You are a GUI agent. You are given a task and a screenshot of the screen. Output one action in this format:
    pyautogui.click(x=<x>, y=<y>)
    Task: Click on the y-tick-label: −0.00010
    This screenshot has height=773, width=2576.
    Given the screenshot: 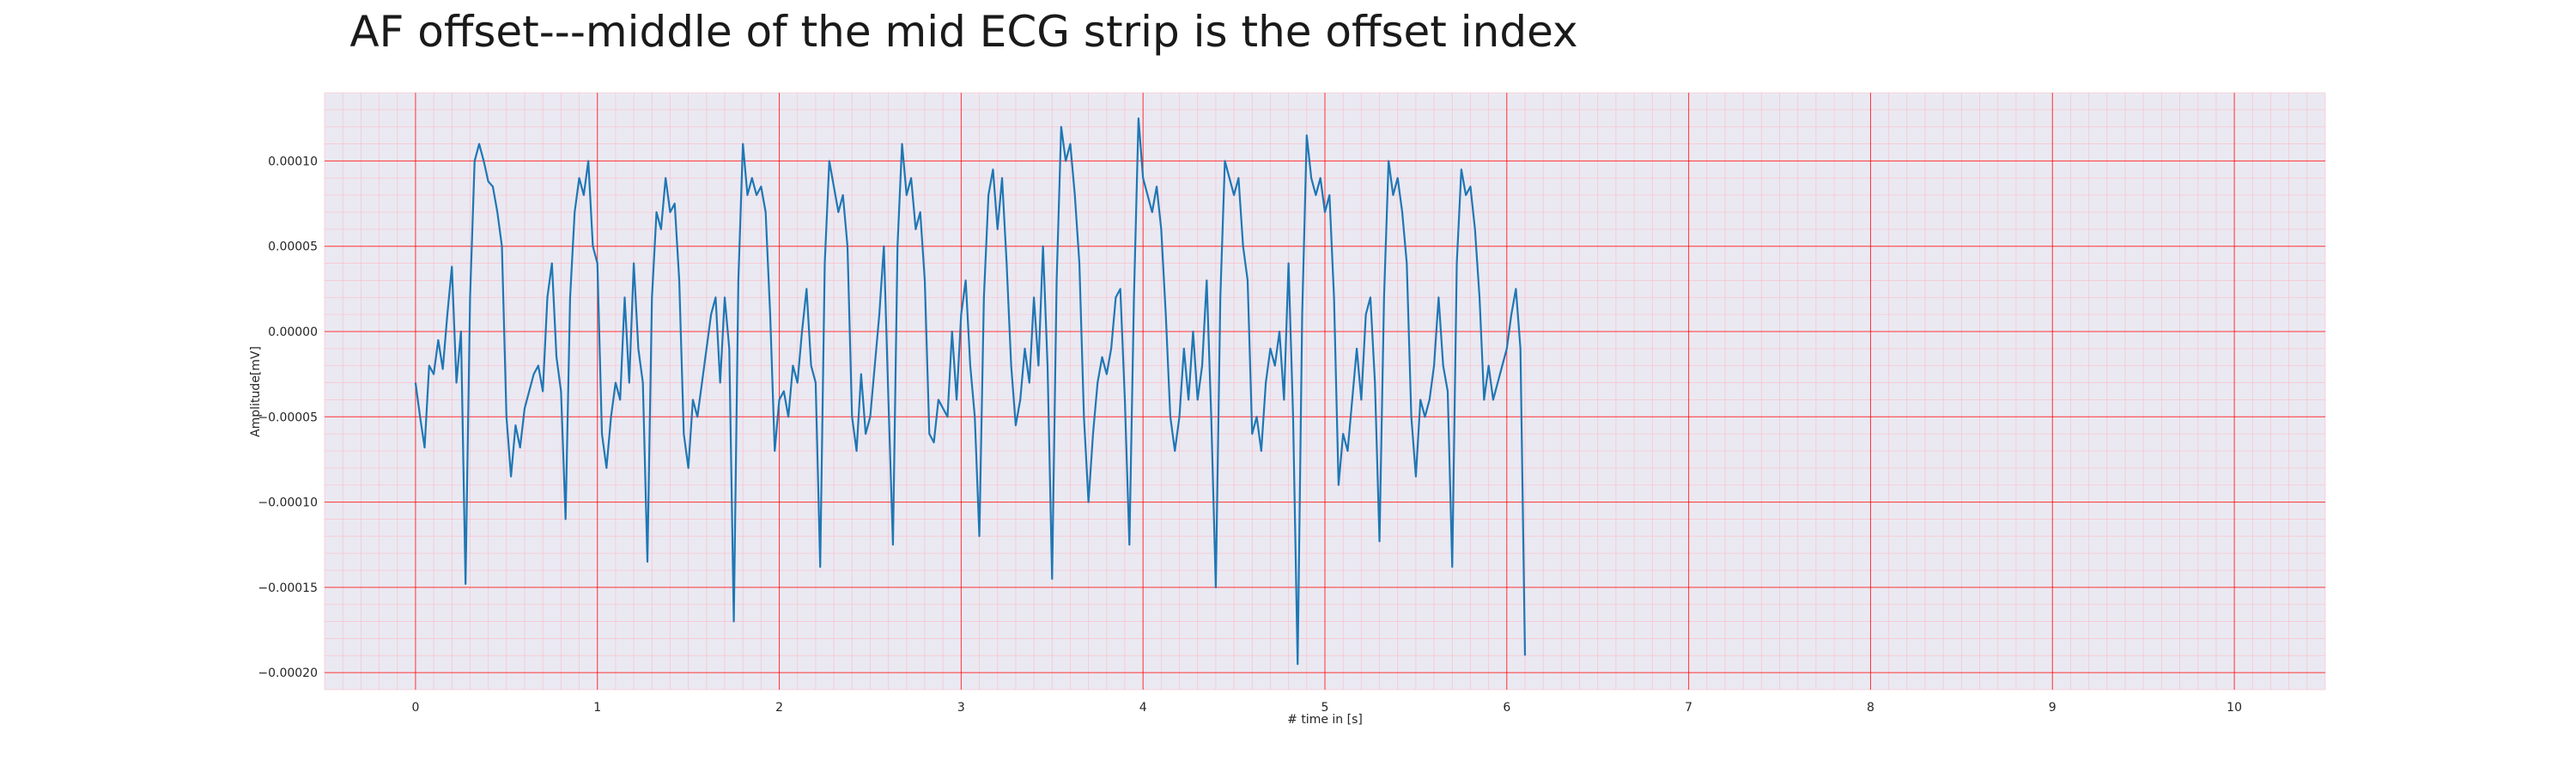 What is the action you would take?
    pyautogui.click(x=288, y=503)
    